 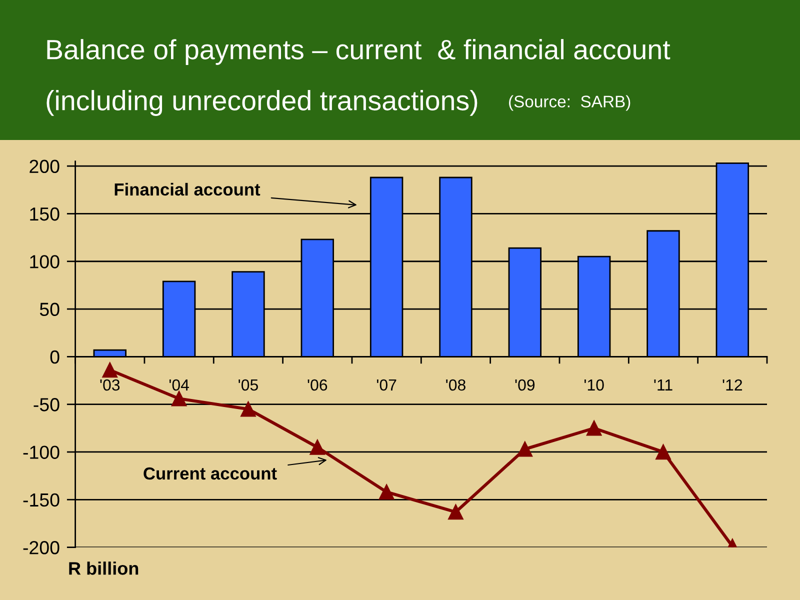 I want to click on y-tick-label: 0, so click(x=55, y=357).